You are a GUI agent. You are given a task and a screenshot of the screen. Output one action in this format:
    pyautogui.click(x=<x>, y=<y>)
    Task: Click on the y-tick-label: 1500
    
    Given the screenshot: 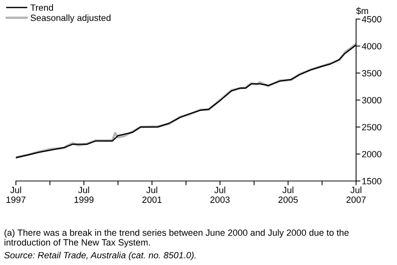 What is the action you would take?
    pyautogui.click(x=372, y=181)
    